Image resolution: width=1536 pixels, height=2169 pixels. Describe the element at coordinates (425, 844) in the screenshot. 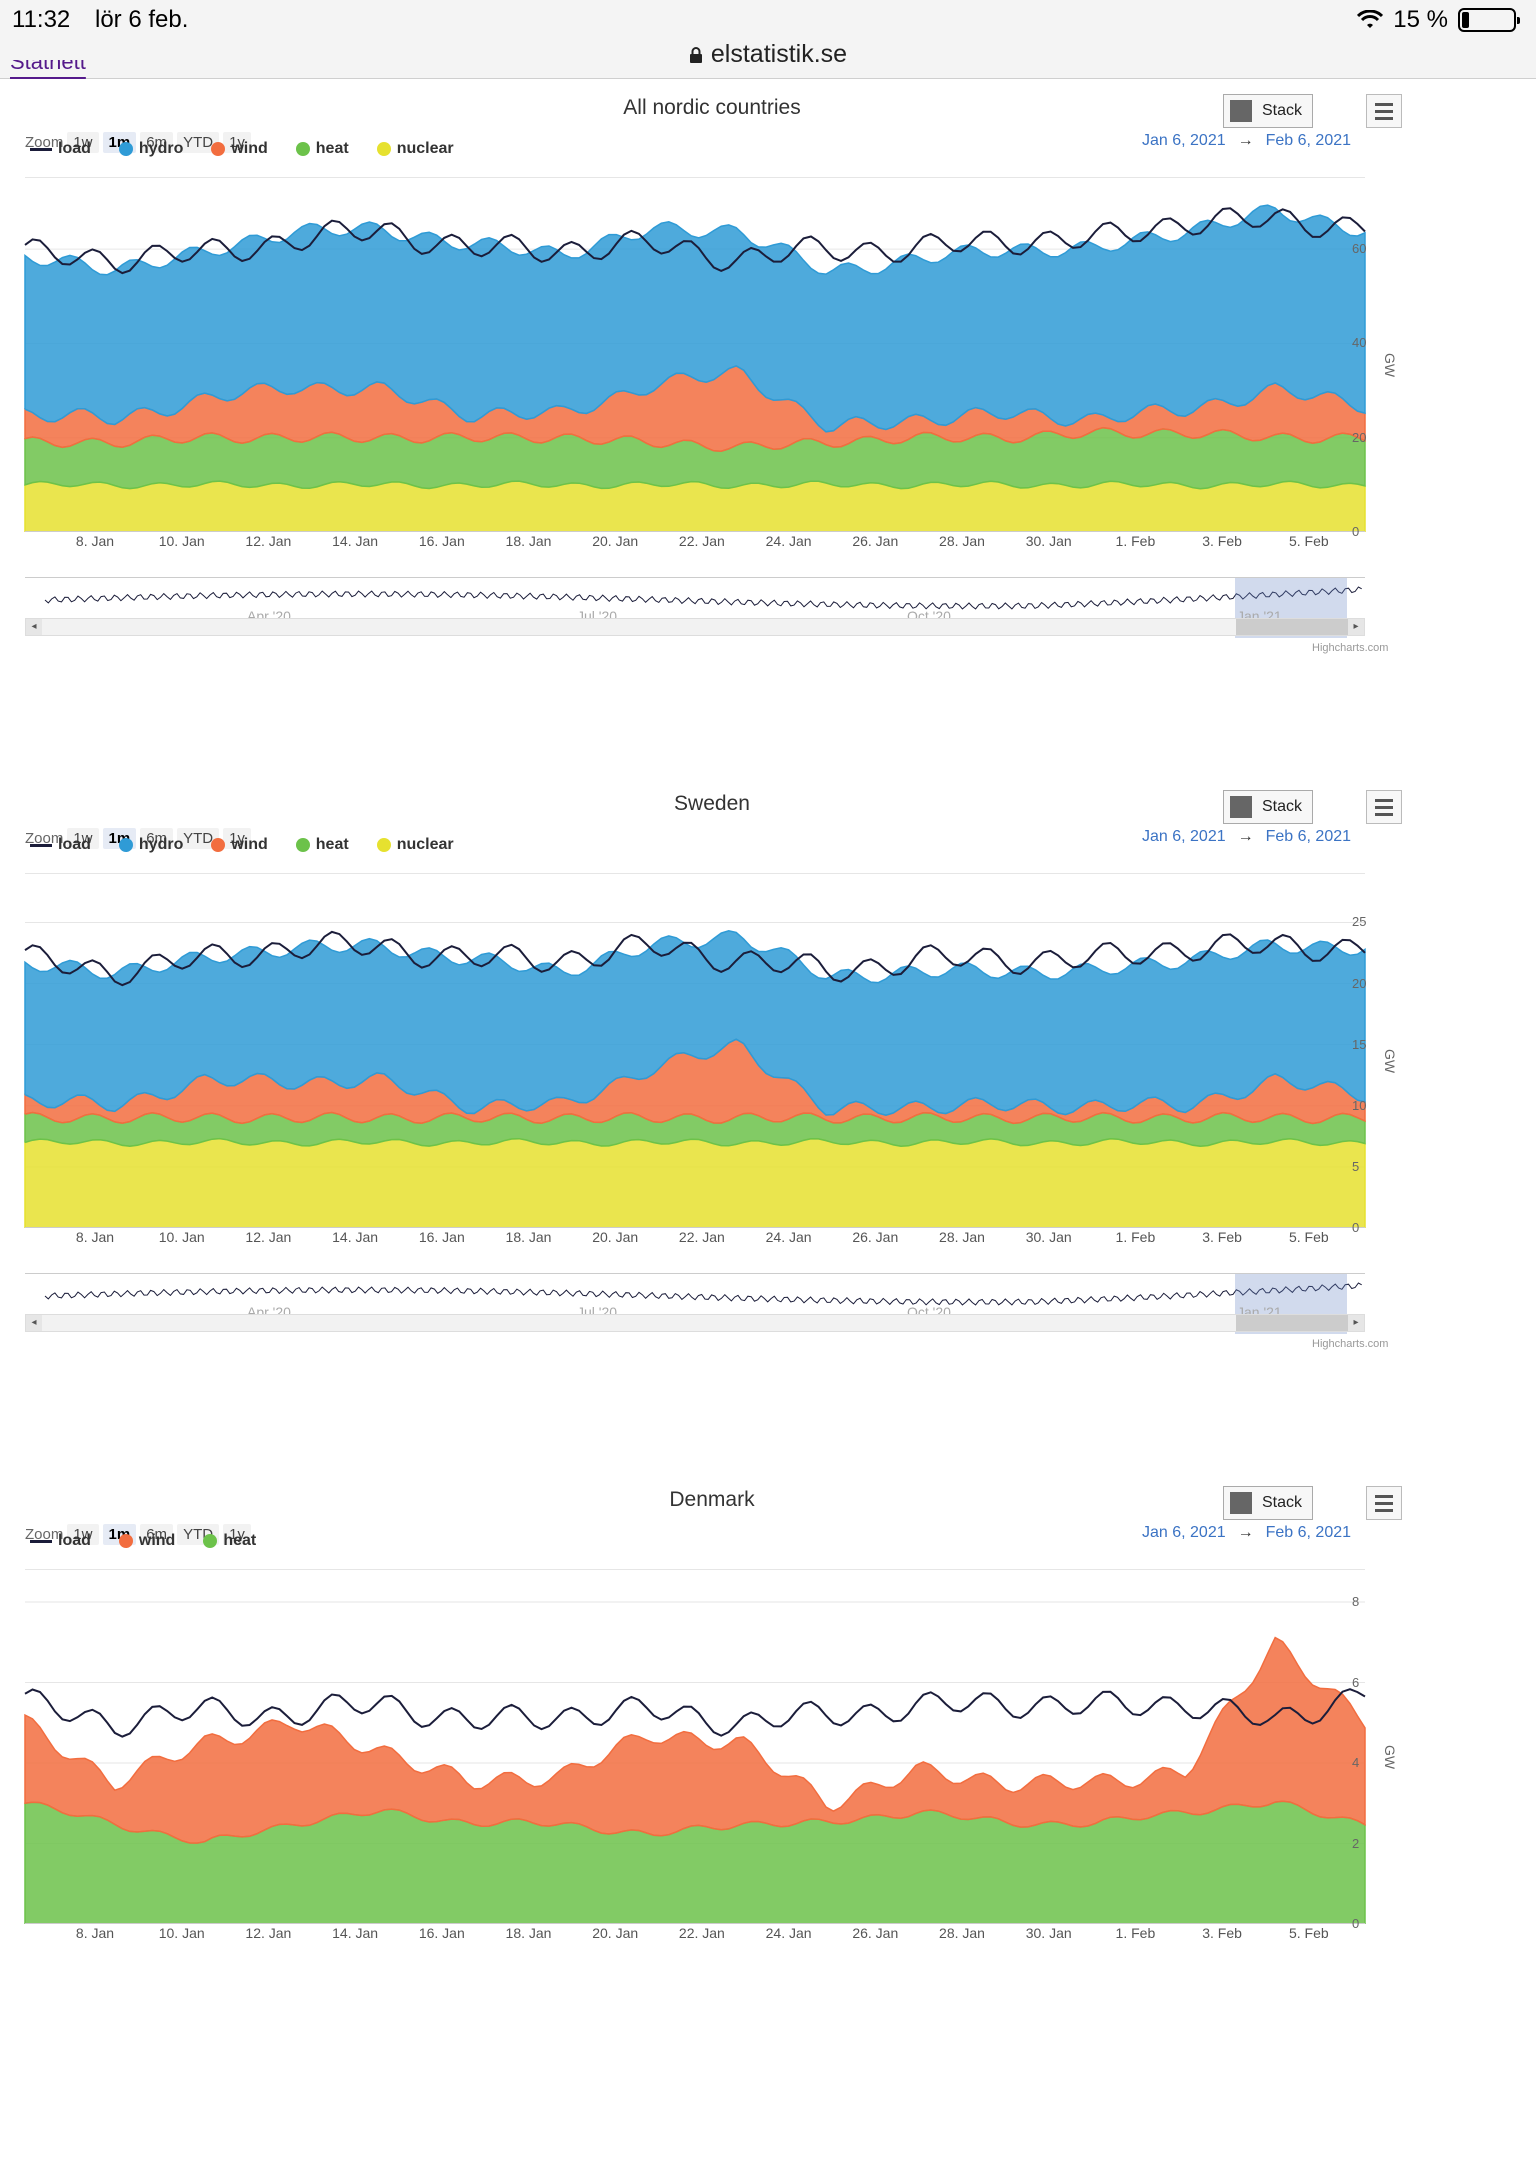

I see `legend-label: nuclear` at that location.